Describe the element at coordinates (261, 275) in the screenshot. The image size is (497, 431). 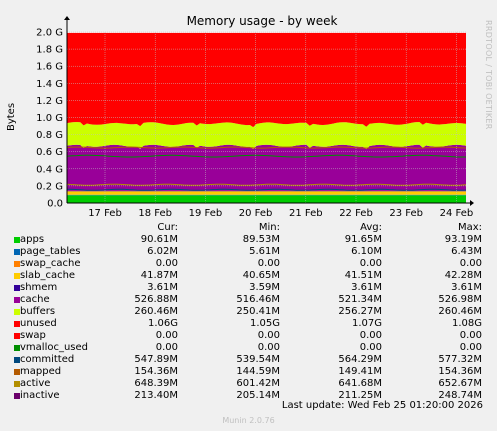
I see `legend-min-value: 40.65M` at that location.